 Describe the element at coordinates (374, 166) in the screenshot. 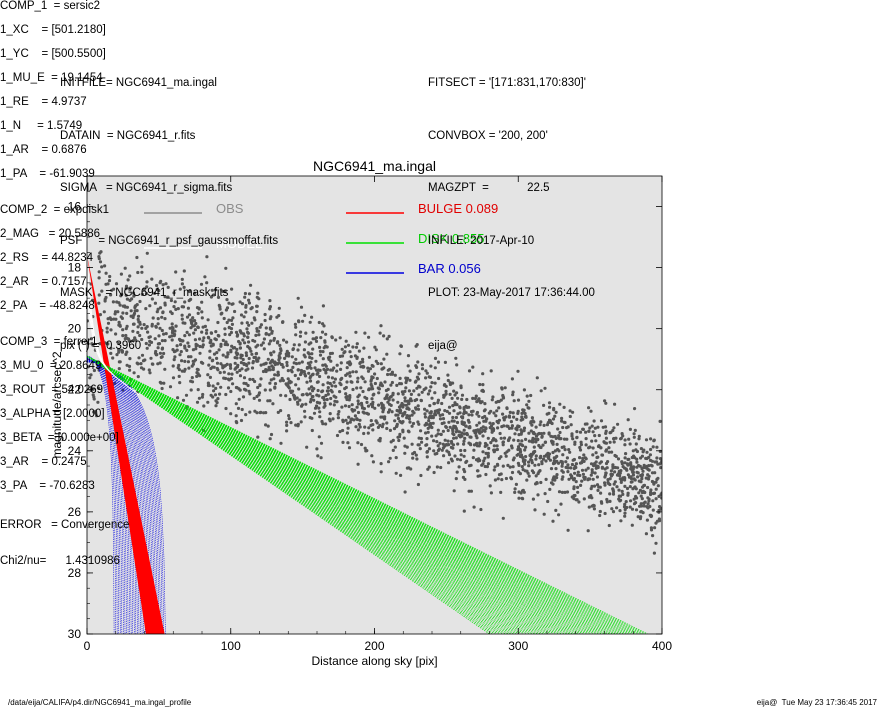

I see `chart-title: NGC6941_ma.ingal` at that location.